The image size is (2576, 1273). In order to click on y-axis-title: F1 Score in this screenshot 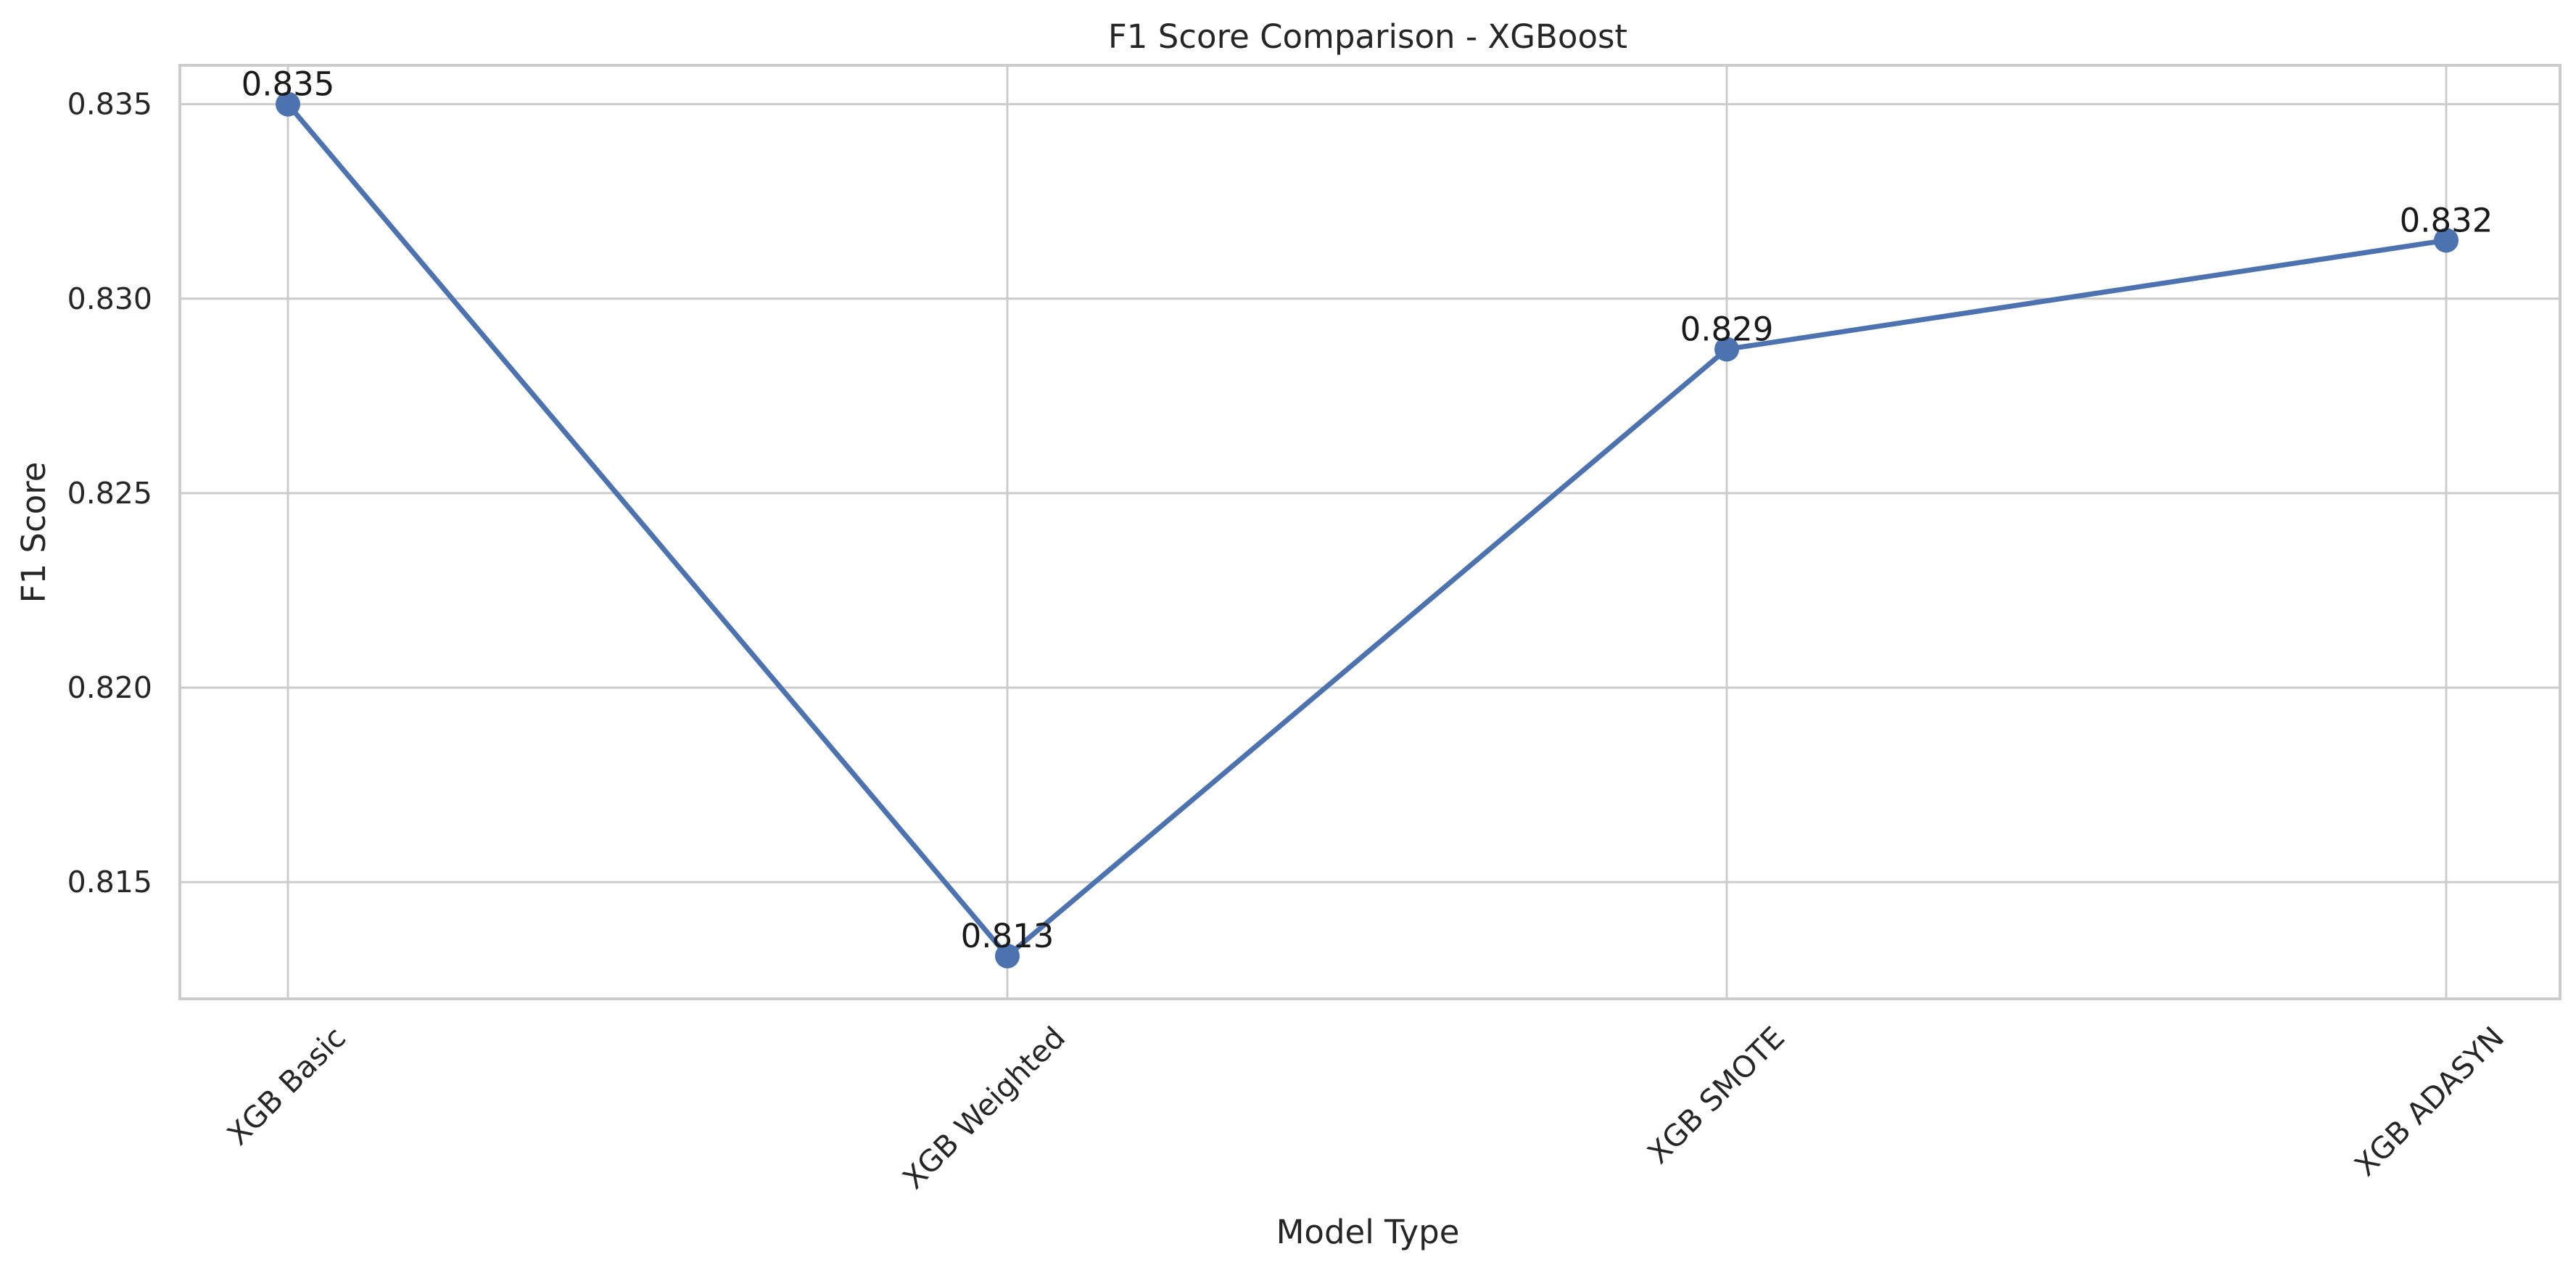, I will do `click(34, 532)`.